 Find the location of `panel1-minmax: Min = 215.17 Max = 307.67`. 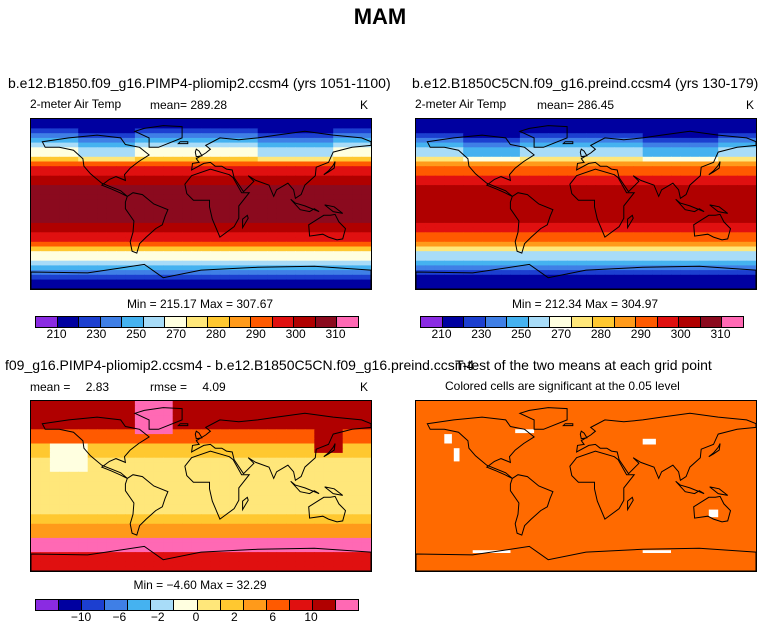

panel1-minmax: Min = 215.17 Max = 307.67 is located at coordinates (200, 304).